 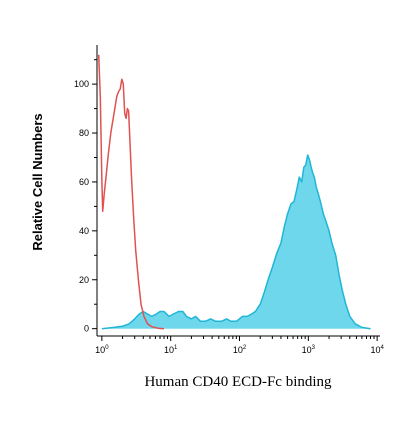 What do you see at coordinates (84, 133) in the screenshot?
I see `y-tick-label: 80` at bounding box center [84, 133].